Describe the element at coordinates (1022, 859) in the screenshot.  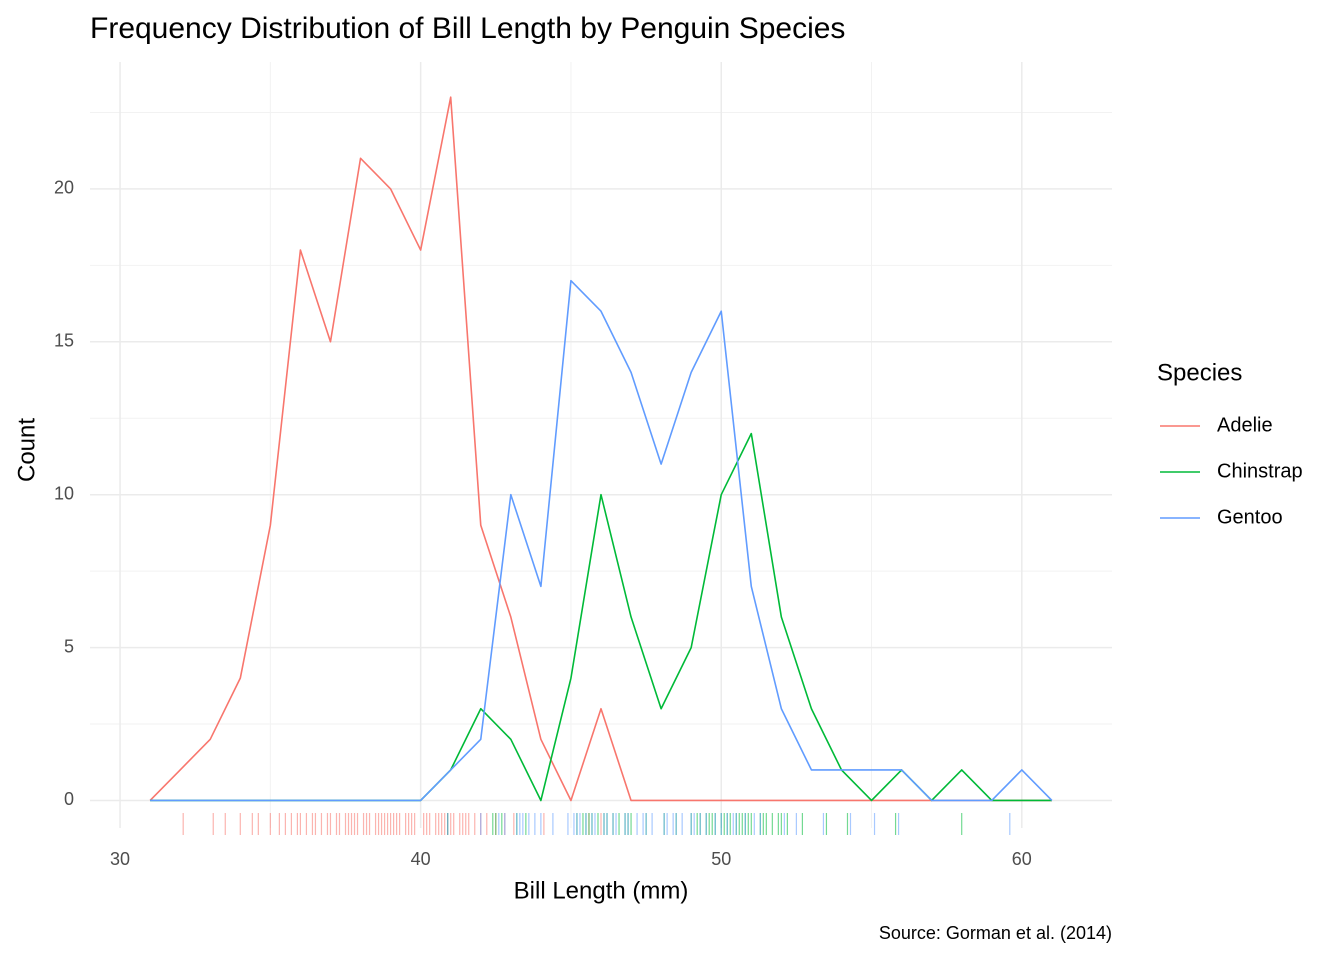
I see `x-tick-label: 60` at that location.